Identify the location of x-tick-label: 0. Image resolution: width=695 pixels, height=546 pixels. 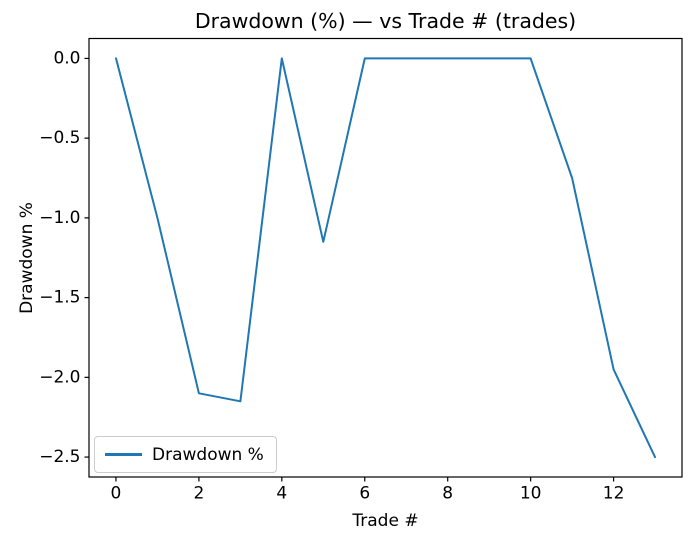
(116, 494).